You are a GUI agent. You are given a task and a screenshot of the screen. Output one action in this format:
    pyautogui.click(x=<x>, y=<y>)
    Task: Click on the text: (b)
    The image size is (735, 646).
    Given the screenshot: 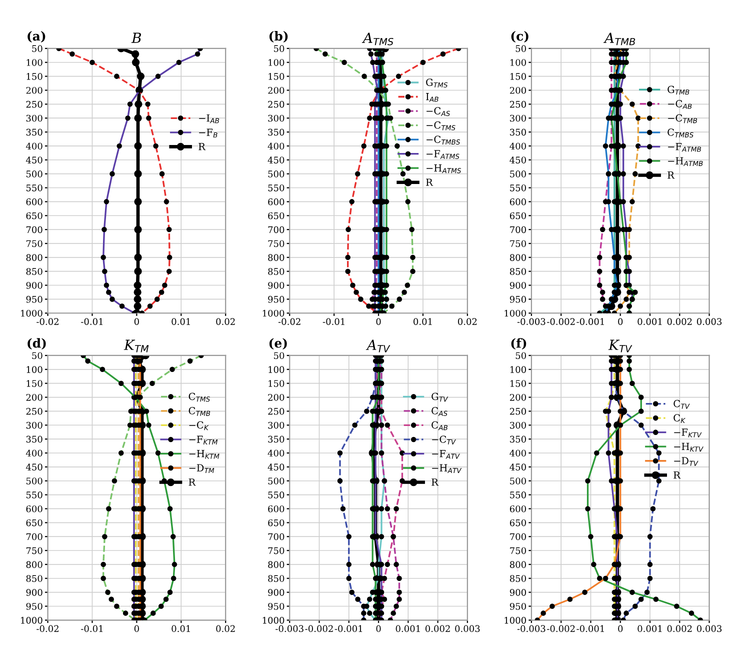 What is the action you would take?
    pyautogui.click(x=278, y=37)
    